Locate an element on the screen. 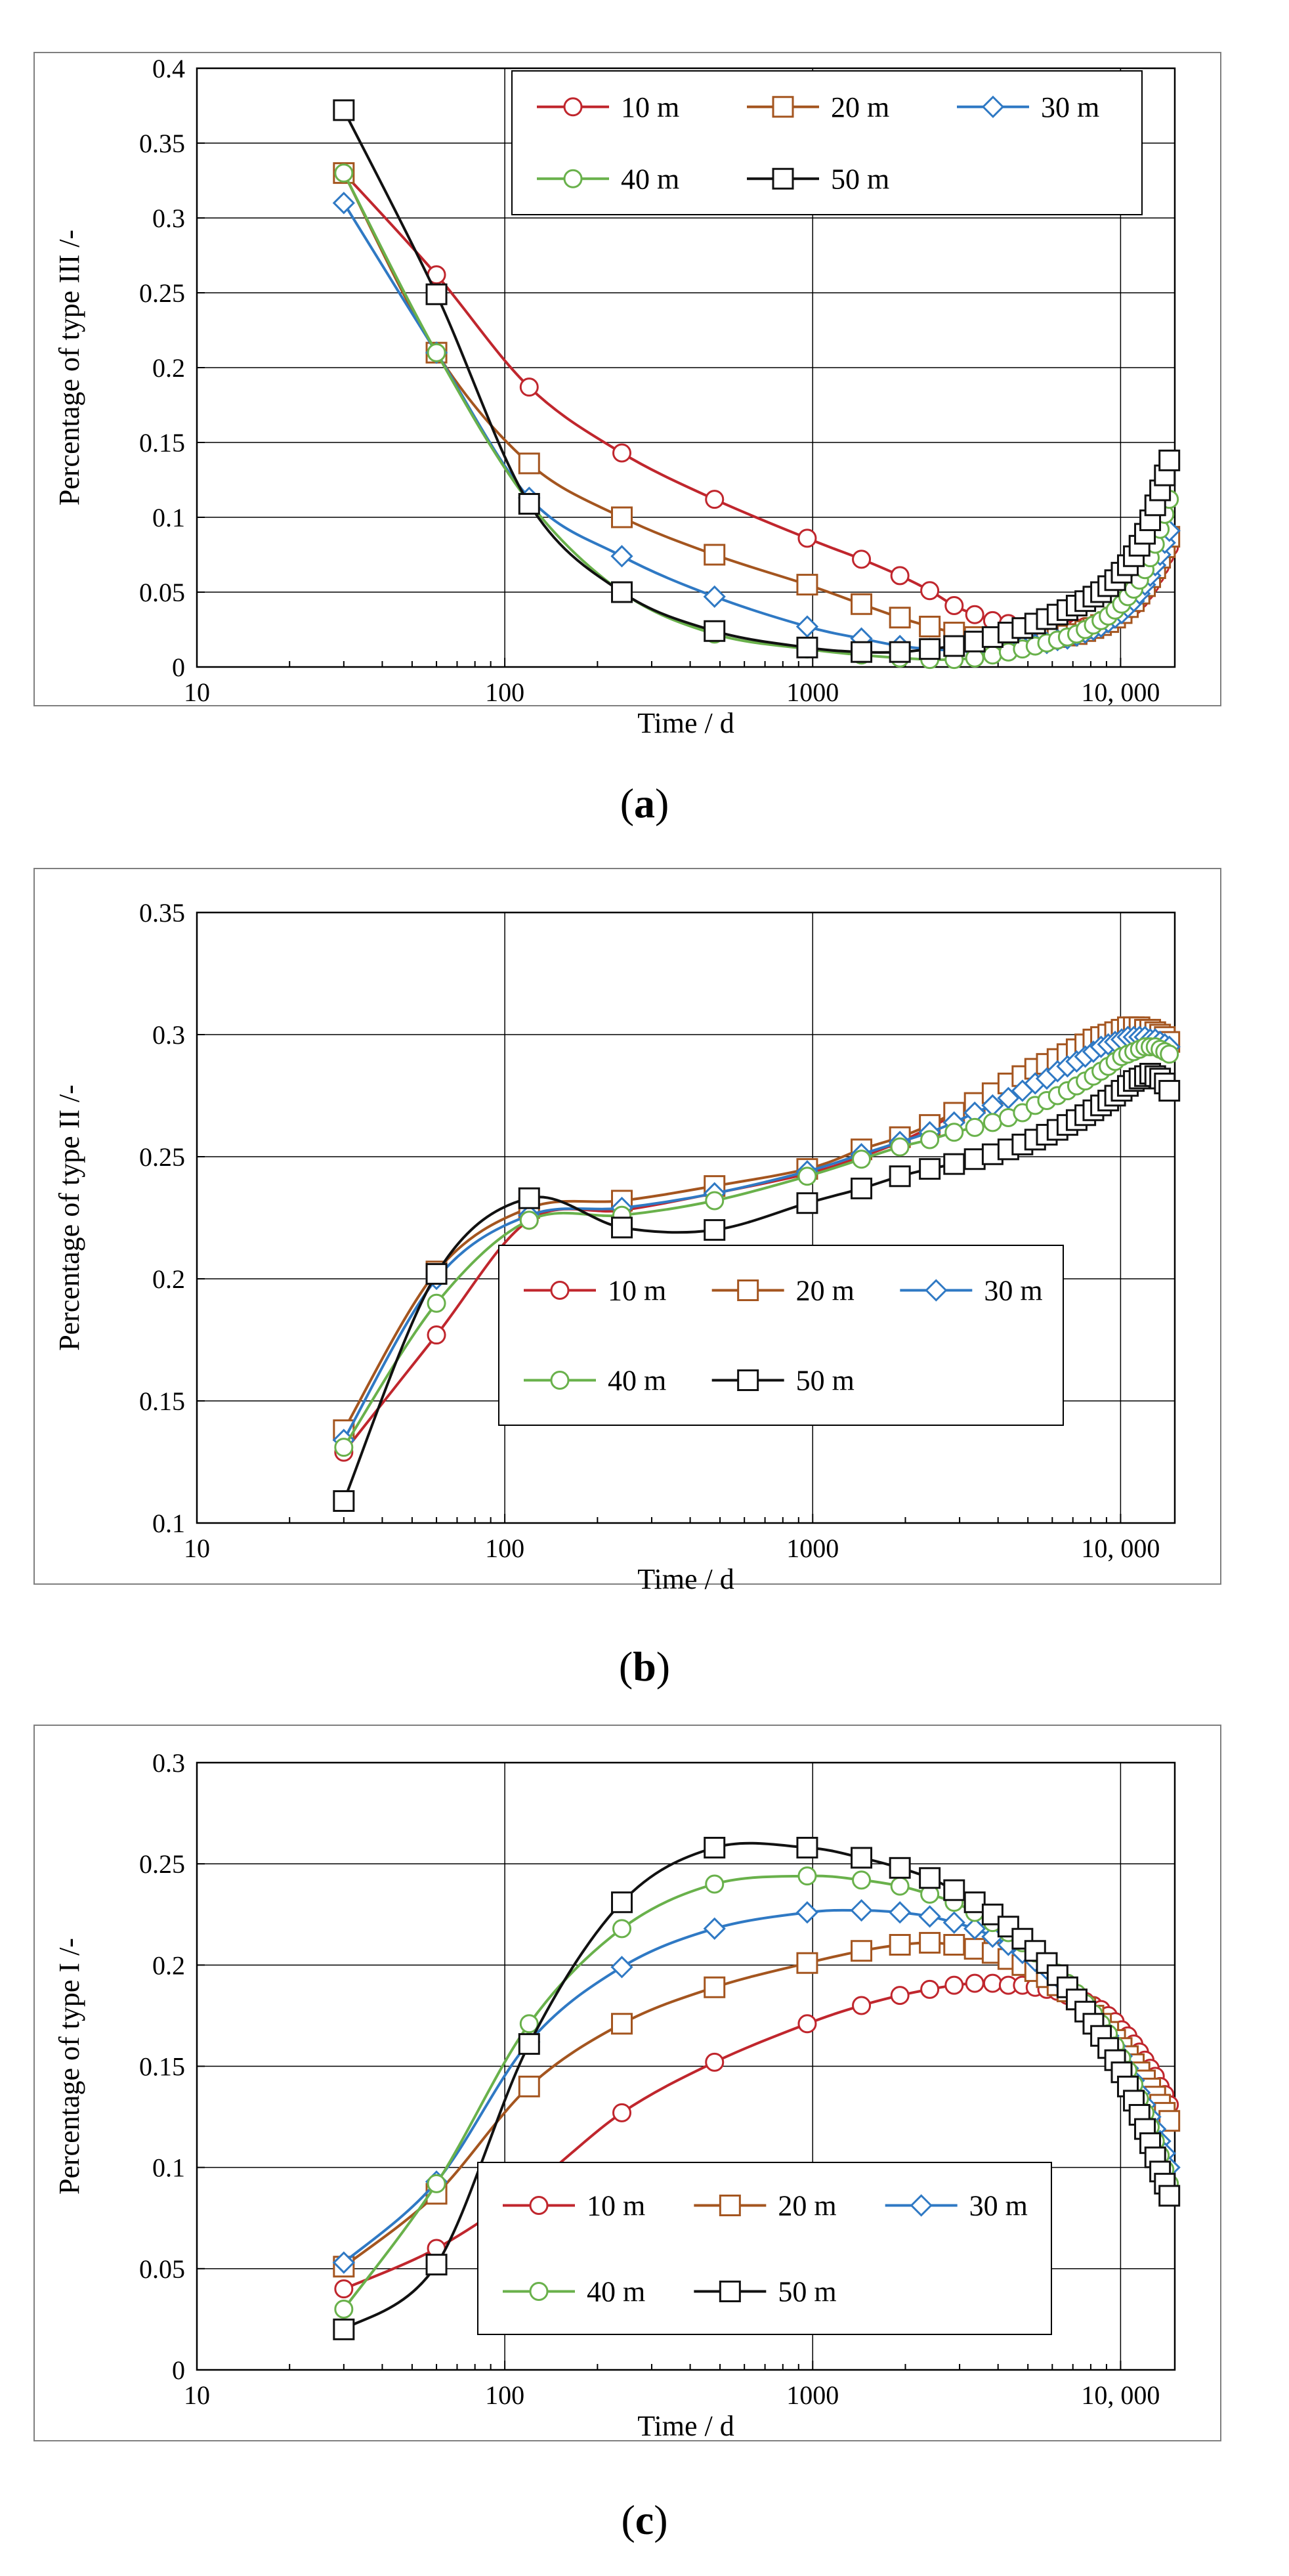 The height and width of the screenshot is (2576, 1289). y-axis-title: Percentage of type I /- is located at coordinates (69, 2066).